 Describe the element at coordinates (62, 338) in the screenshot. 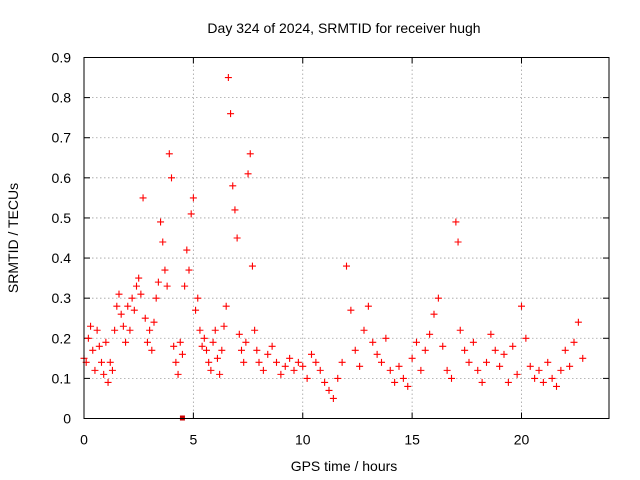

I see `y-tick-label: 0.2` at that location.